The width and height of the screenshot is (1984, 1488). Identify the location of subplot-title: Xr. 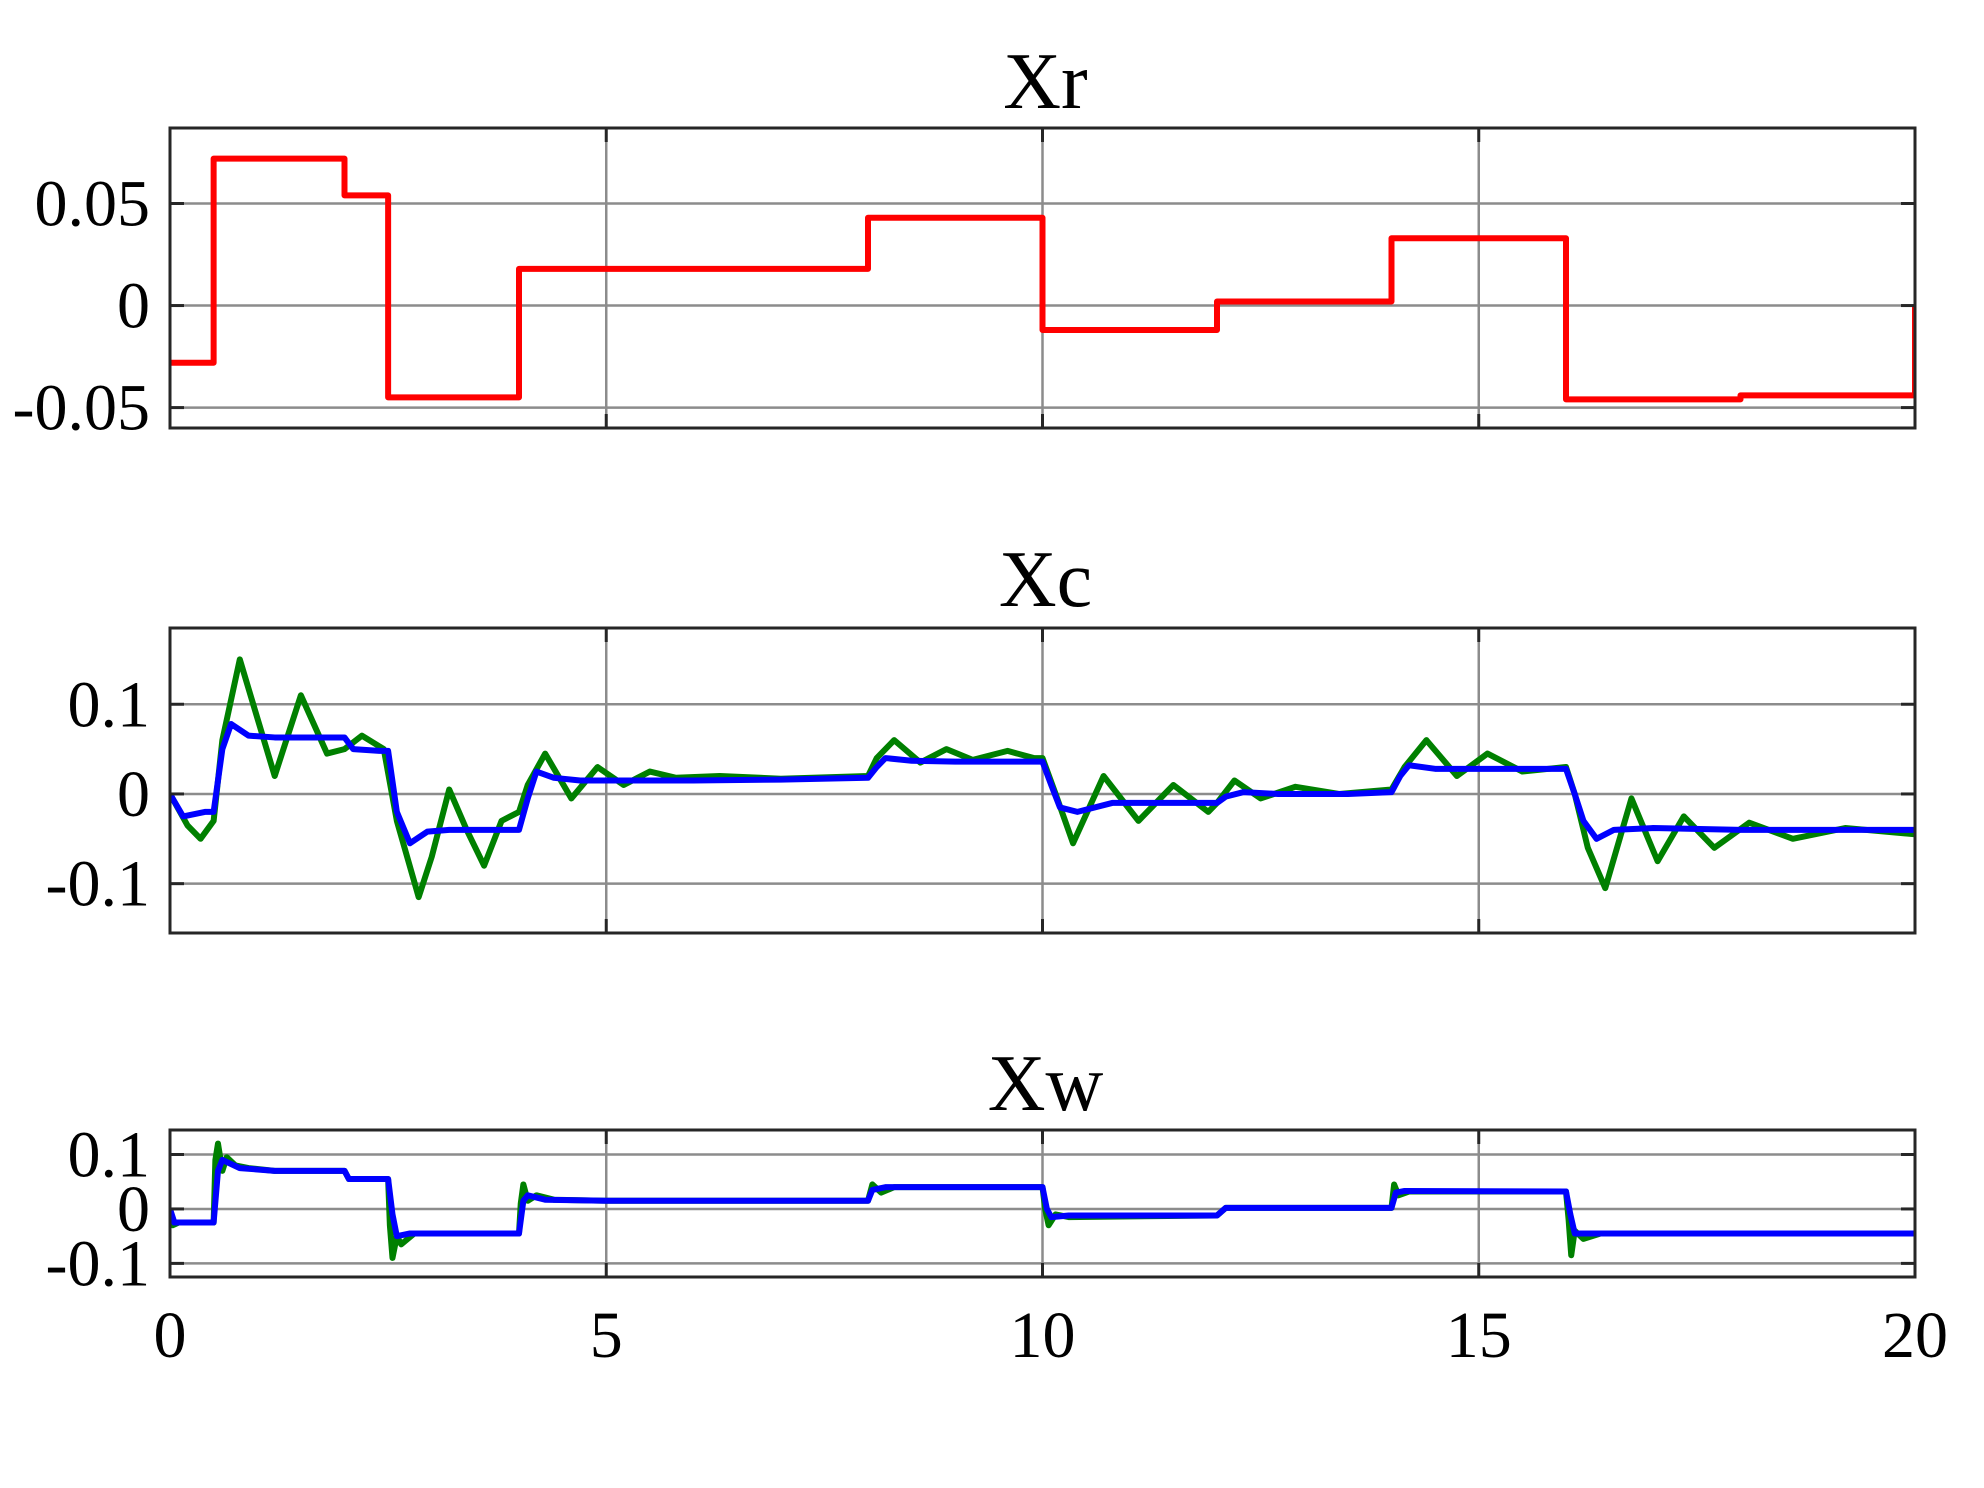
(1045, 82).